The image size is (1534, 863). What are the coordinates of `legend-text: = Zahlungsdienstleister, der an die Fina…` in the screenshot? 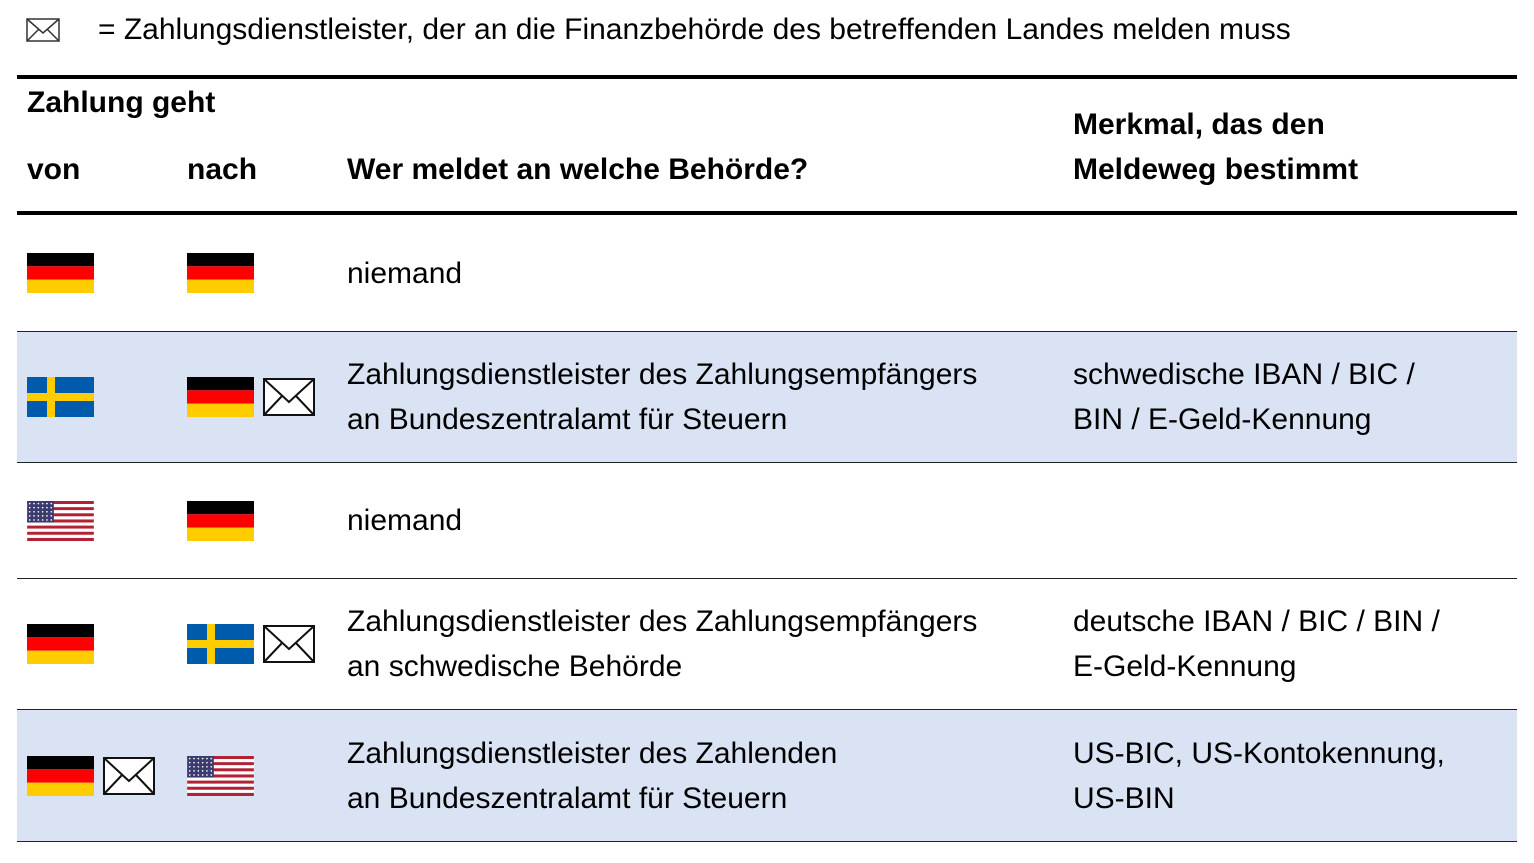 It's located at (694, 29).